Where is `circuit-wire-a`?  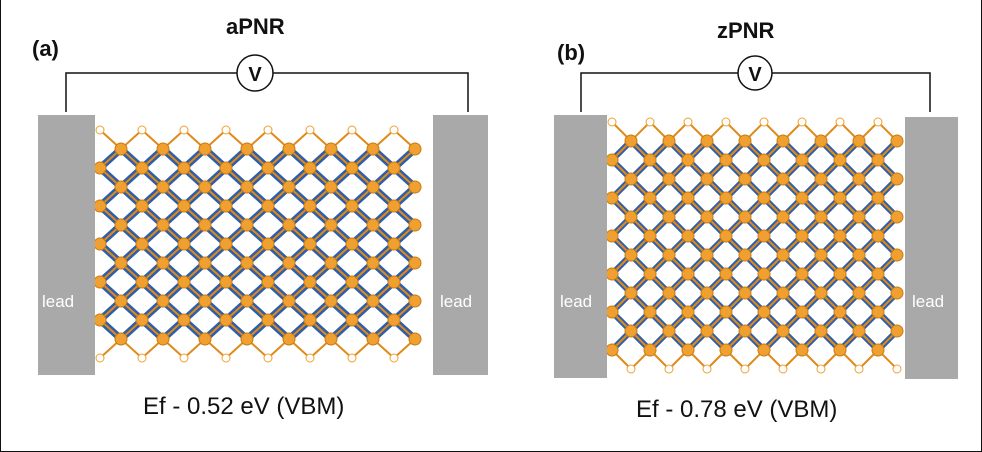
circuit-wire-a is located at coordinates (267, 92).